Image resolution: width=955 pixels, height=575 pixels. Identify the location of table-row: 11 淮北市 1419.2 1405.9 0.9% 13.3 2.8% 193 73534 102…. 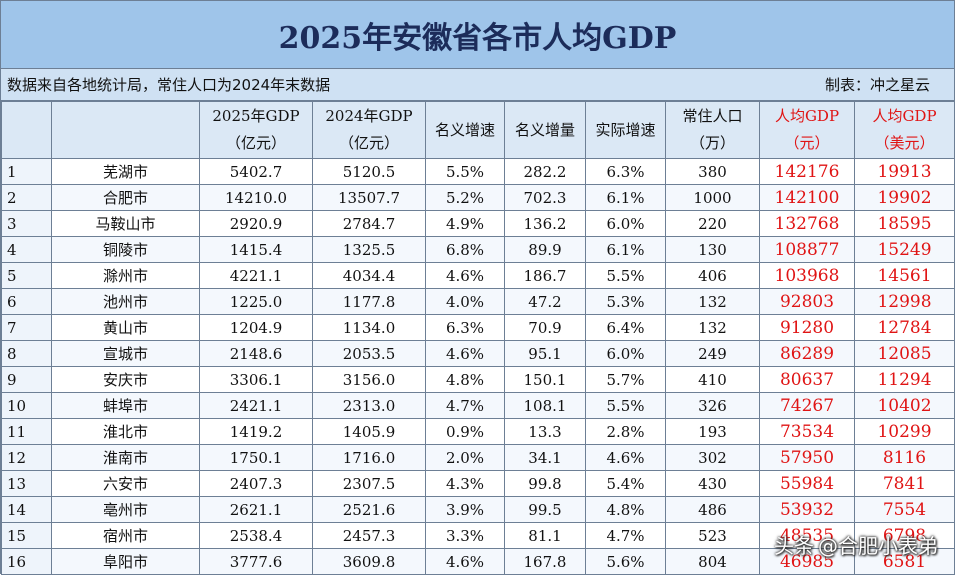
(478, 431).